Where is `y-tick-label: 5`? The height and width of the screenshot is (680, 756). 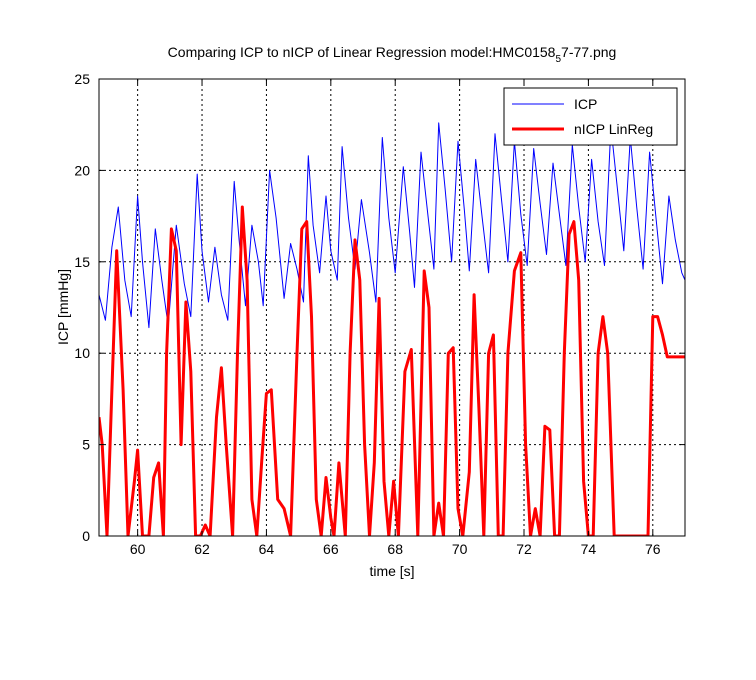 y-tick-label: 5 is located at coordinates (86, 445).